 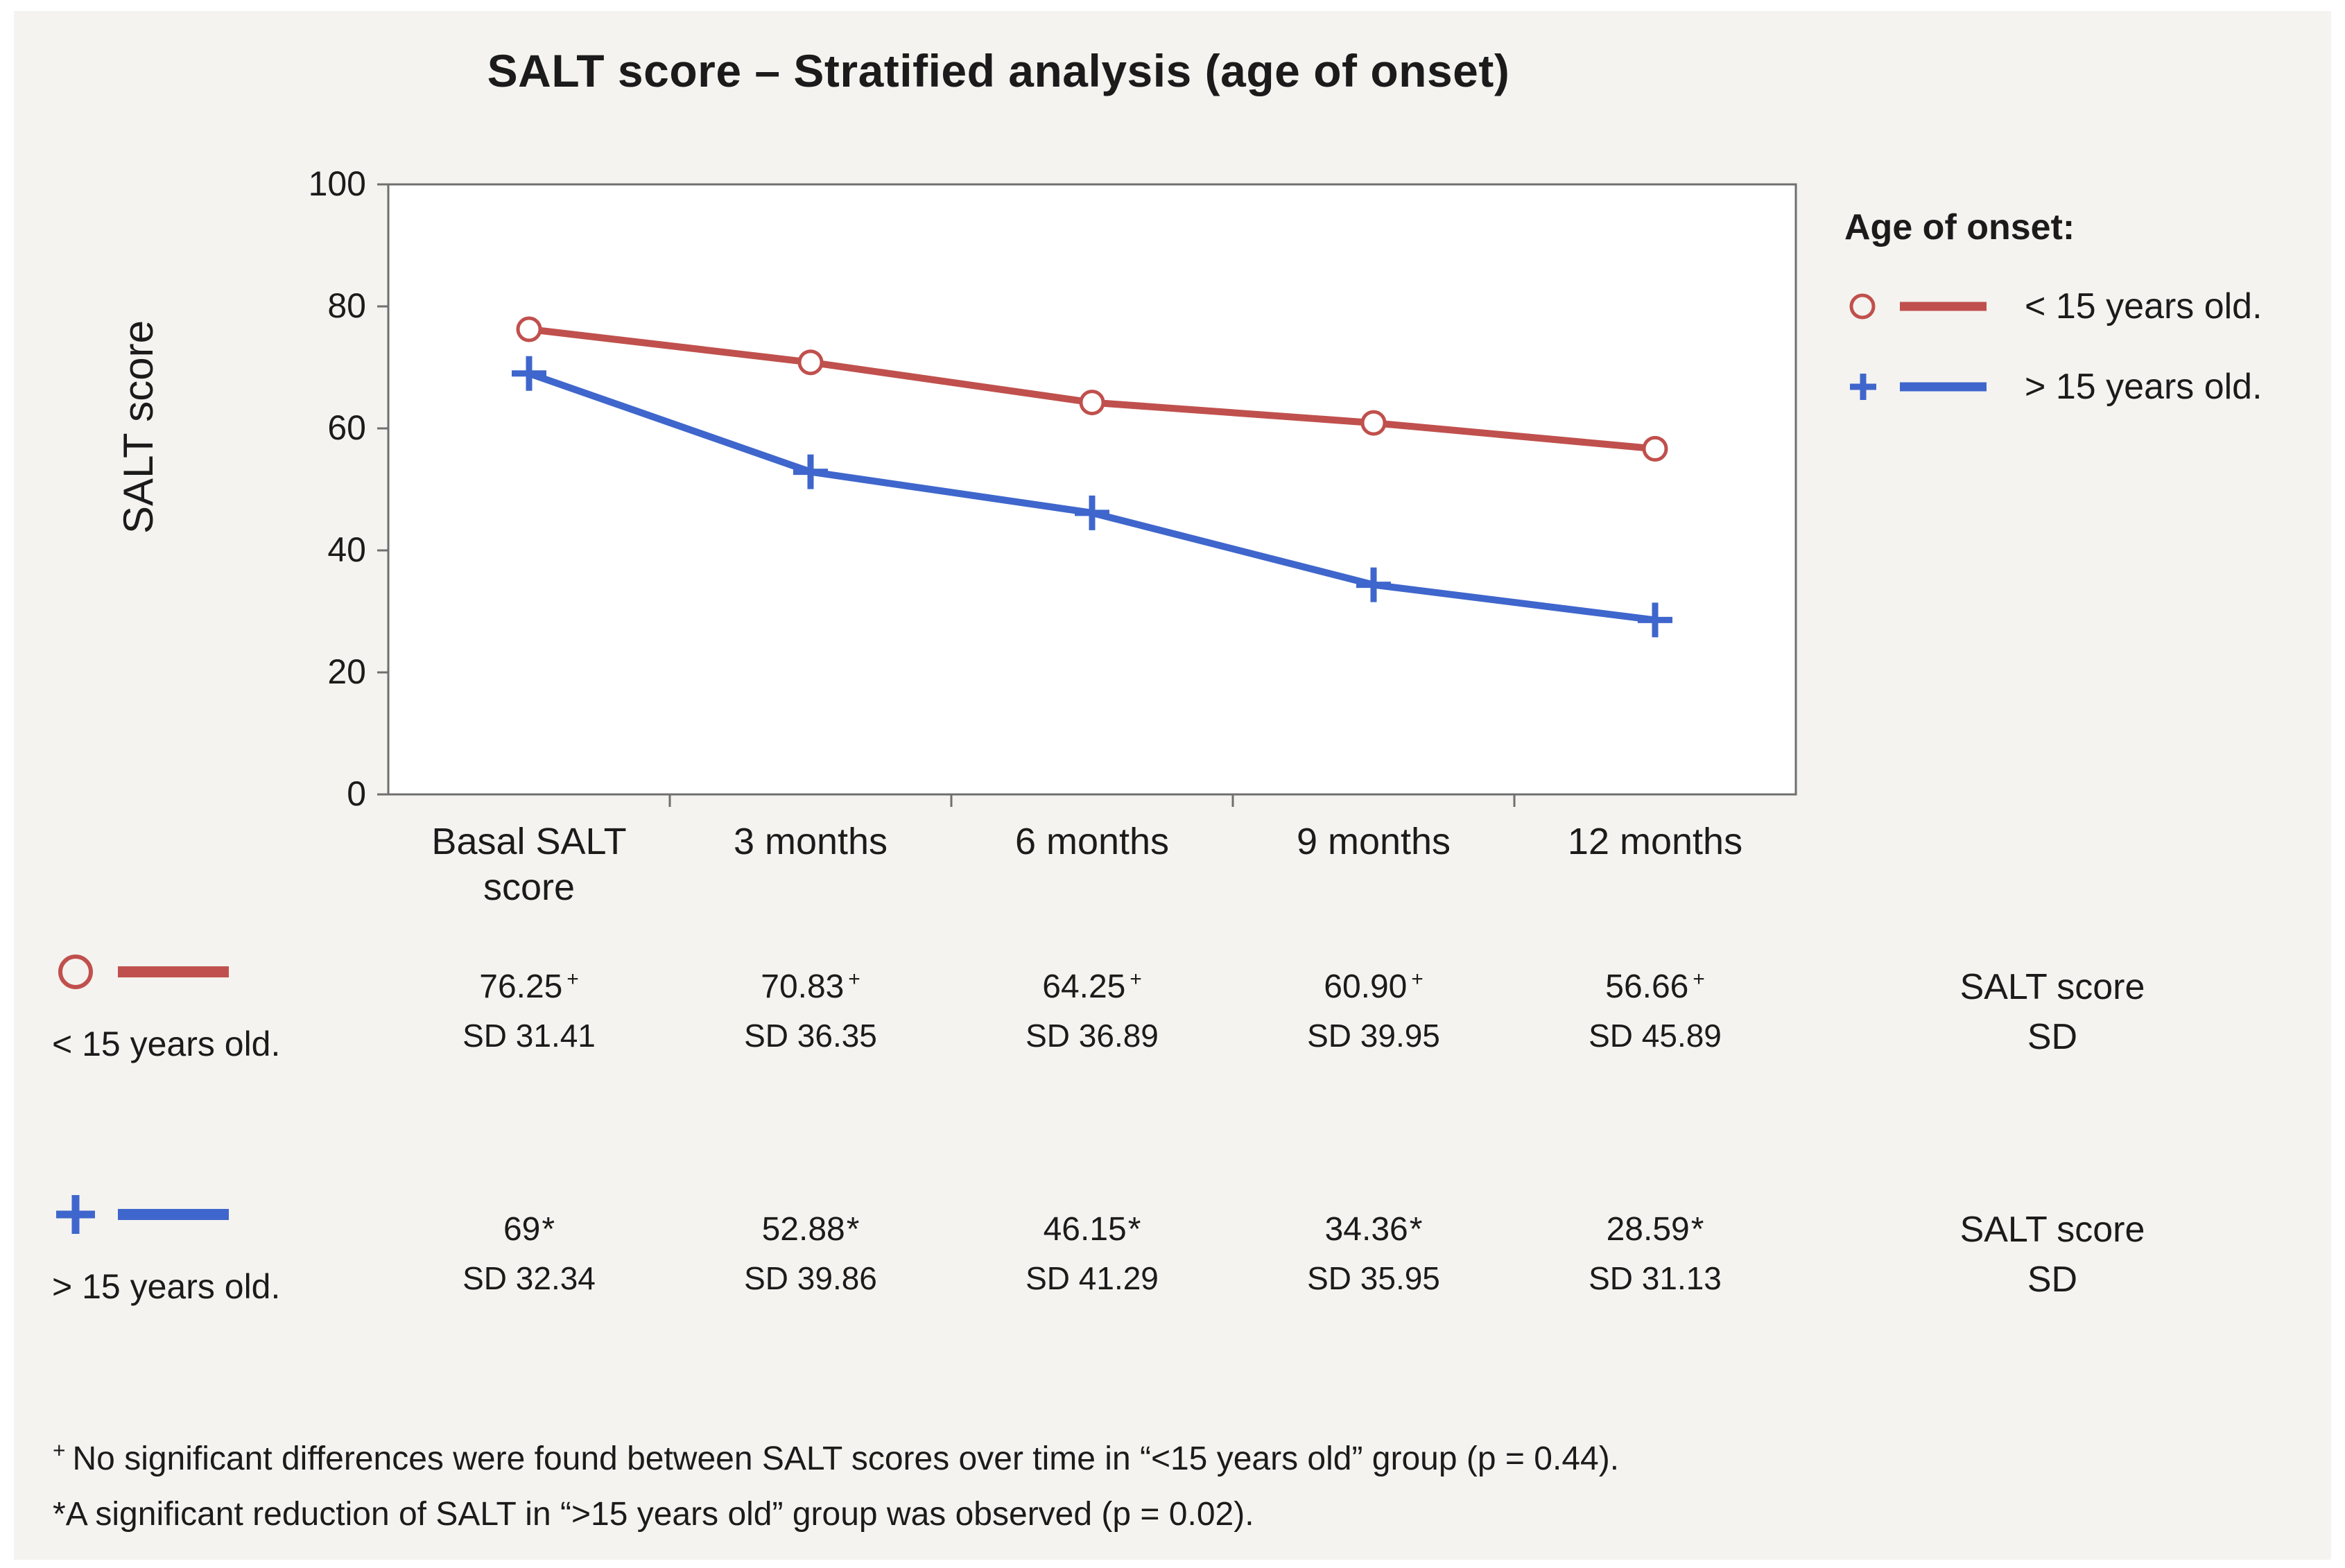 I want to click on table-cell: 69* SD 32.34, so click(x=529, y=1243).